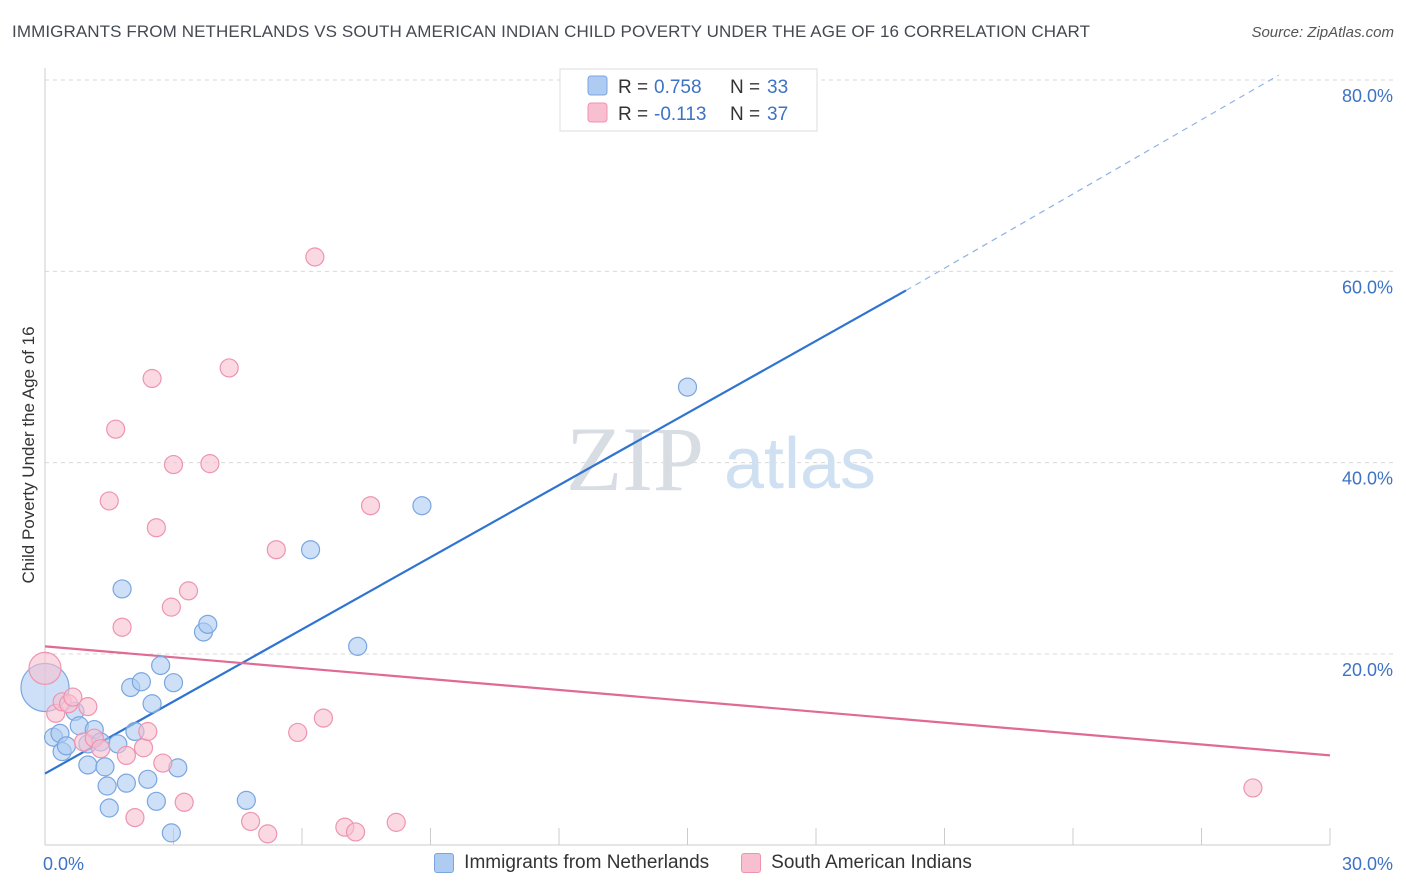 Image resolution: width=1406 pixels, height=892 pixels. I want to click on legend-r-label-2: R =, so click(633, 114).